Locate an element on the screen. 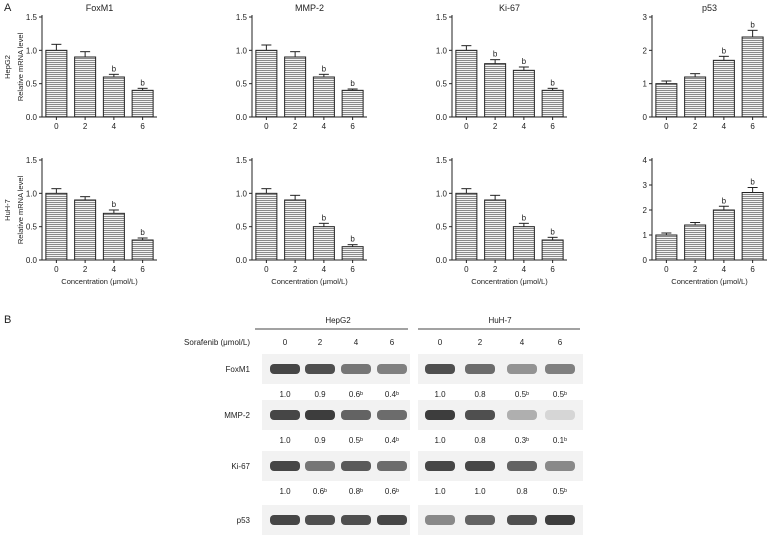  band-ratio: 0.1ᵇ is located at coordinates (560, 440).